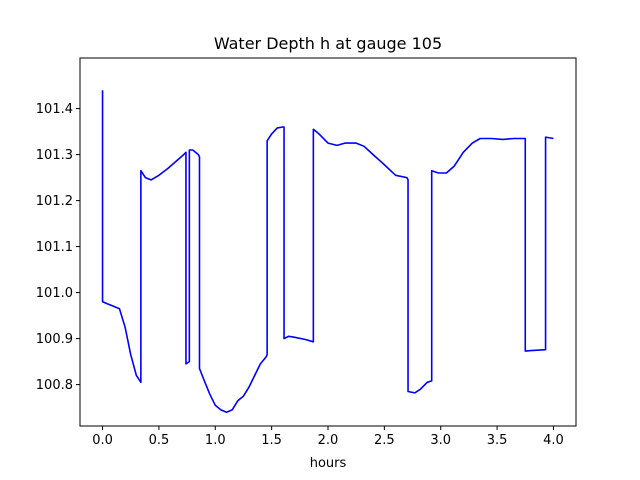  What do you see at coordinates (215, 440) in the screenshot?
I see `x-tick-label: 1.0` at bounding box center [215, 440].